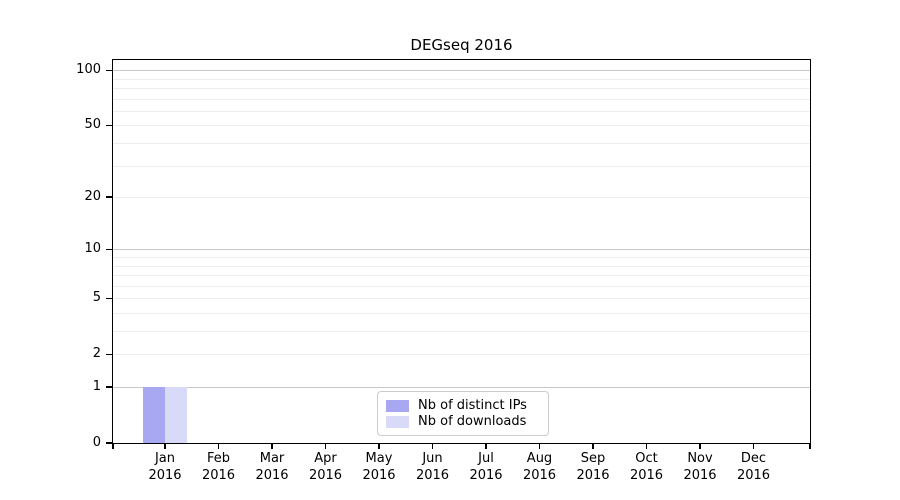  I want to click on x-tick-label: Dec 2016, so click(753, 467).